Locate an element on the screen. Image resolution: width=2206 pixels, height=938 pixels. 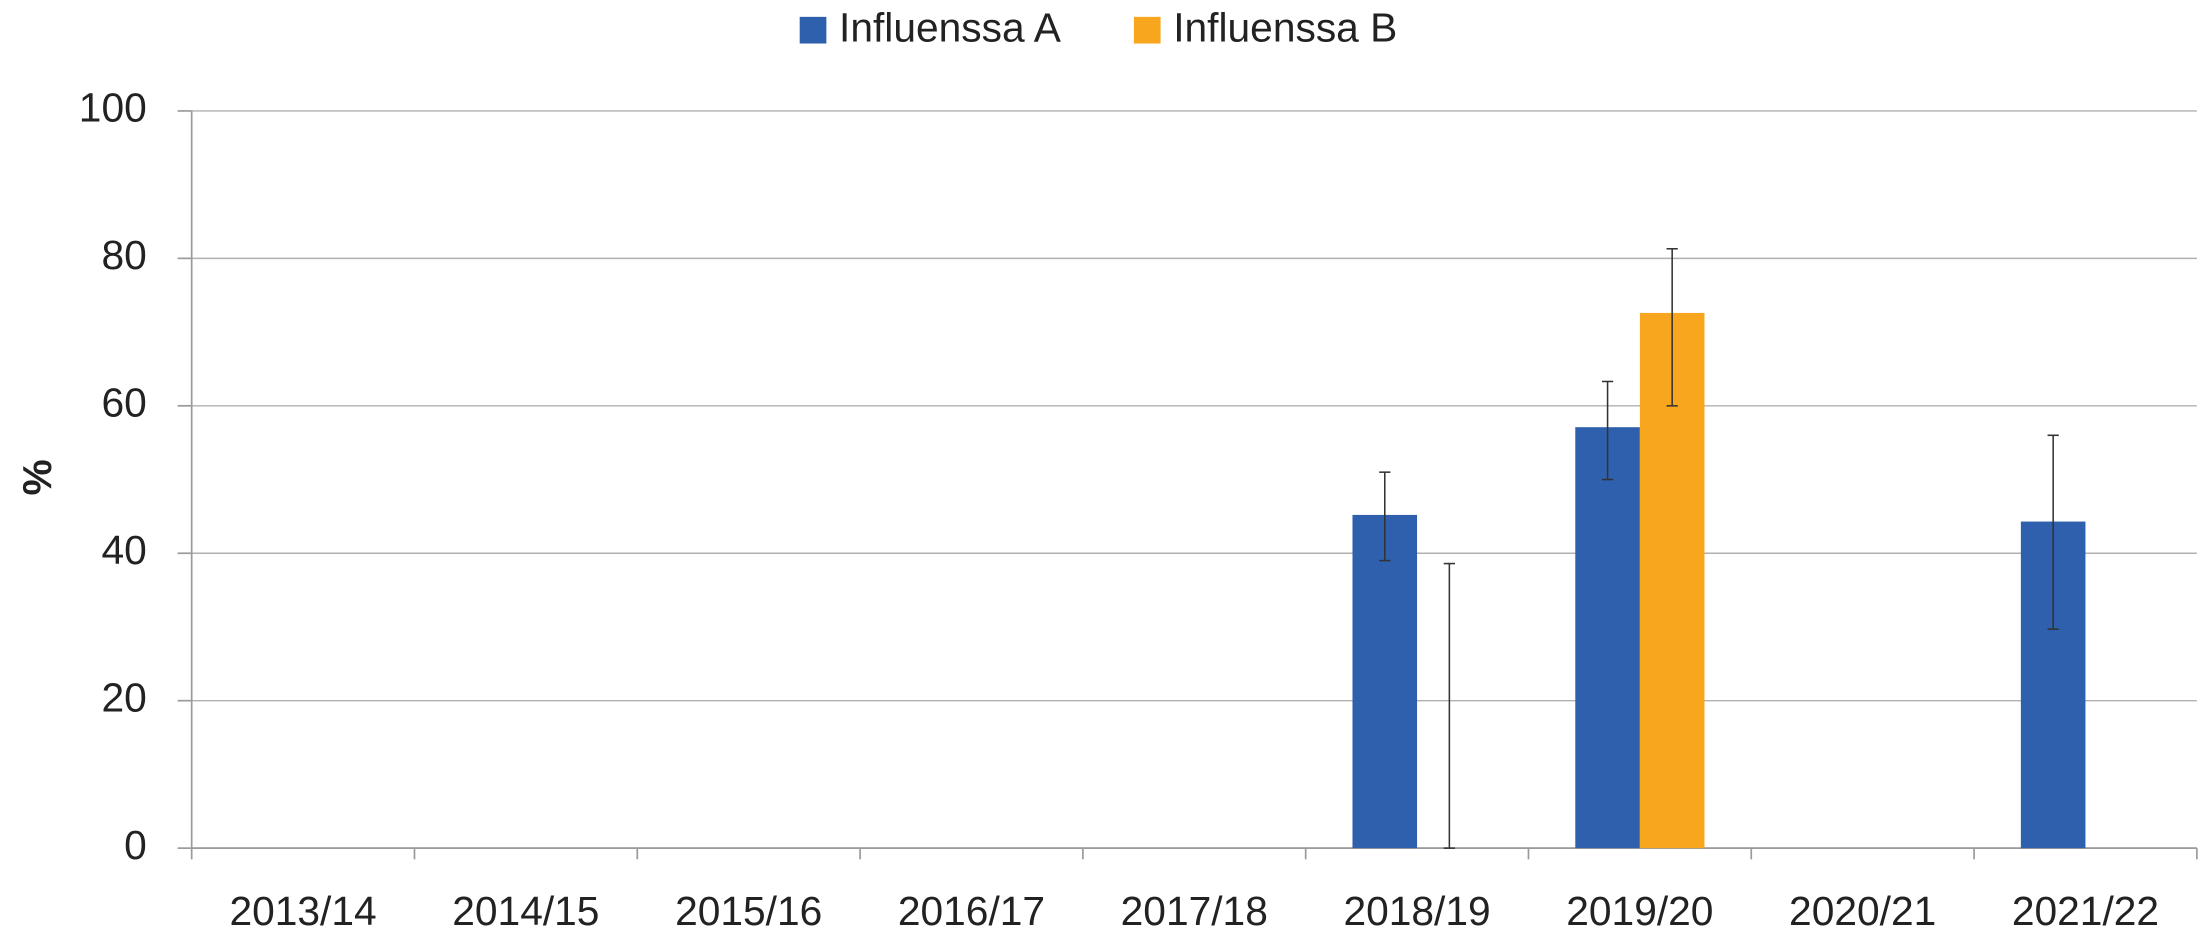
x-tick-label: 2020/21 is located at coordinates (1862, 911).